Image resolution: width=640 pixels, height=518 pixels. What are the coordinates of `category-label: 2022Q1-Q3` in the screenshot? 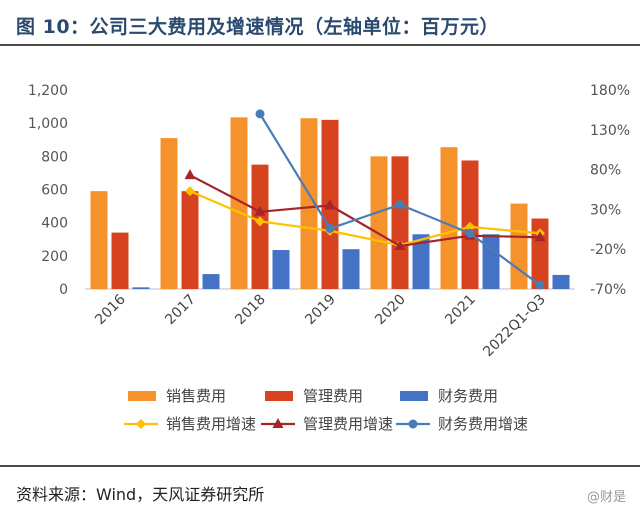 It's located at (514, 326).